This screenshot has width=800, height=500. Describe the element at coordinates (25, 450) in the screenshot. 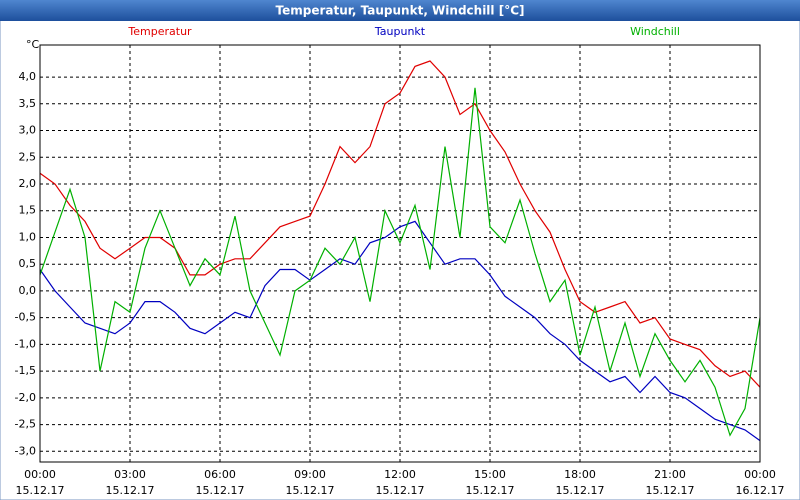

I see `y-tick-label: -3,0` at that location.